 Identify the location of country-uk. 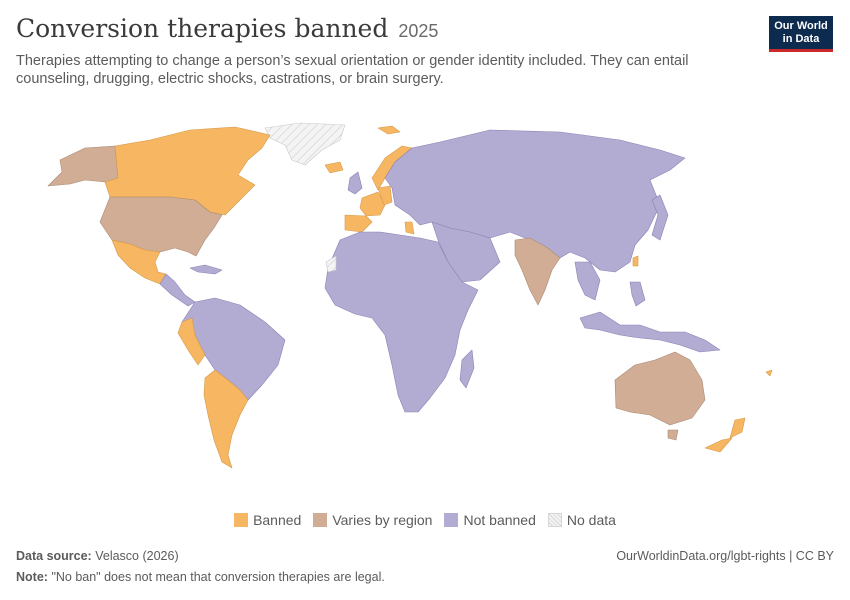
(355, 183).